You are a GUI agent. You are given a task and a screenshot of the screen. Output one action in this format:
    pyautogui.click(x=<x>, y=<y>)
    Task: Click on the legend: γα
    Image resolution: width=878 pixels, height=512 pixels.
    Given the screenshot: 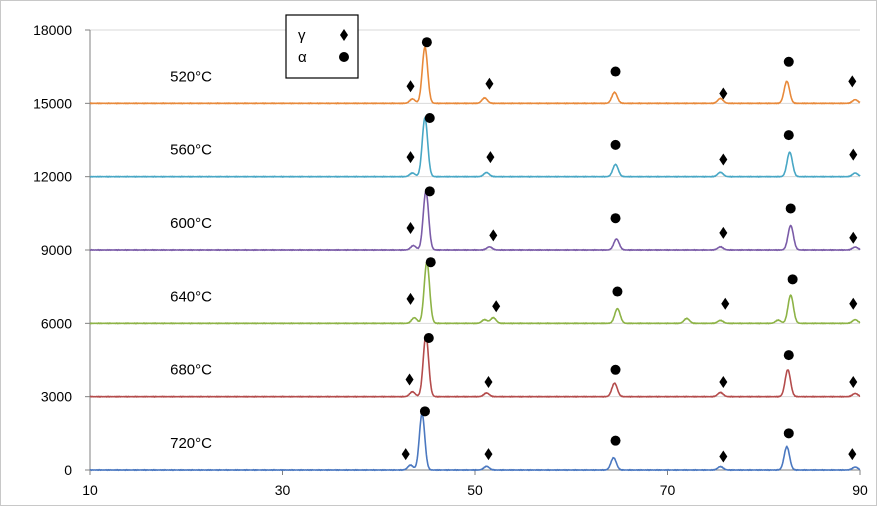 What is the action you would take?
    pyautogui.click(x=322, y=46)
    